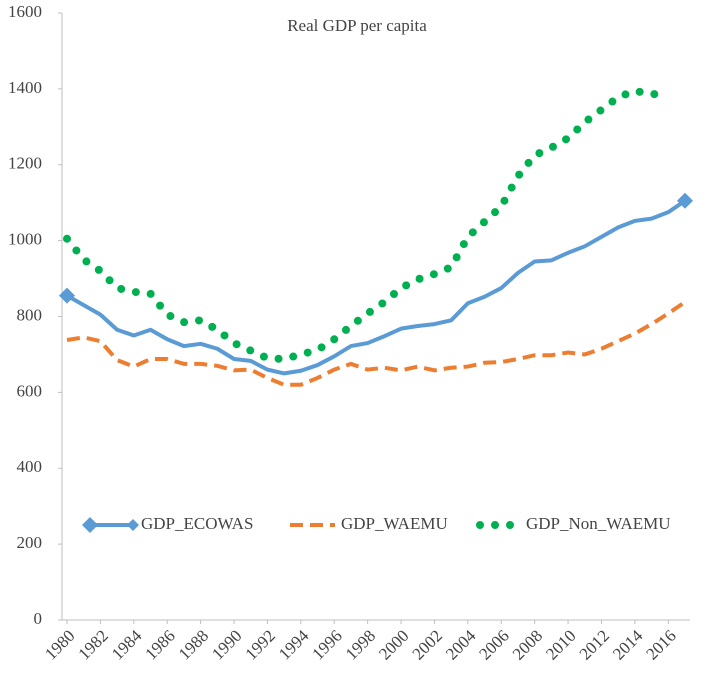  Describe the element at coordinates (294, 645) in the screenshot. I see `x-tick-label: 1994` at that location.